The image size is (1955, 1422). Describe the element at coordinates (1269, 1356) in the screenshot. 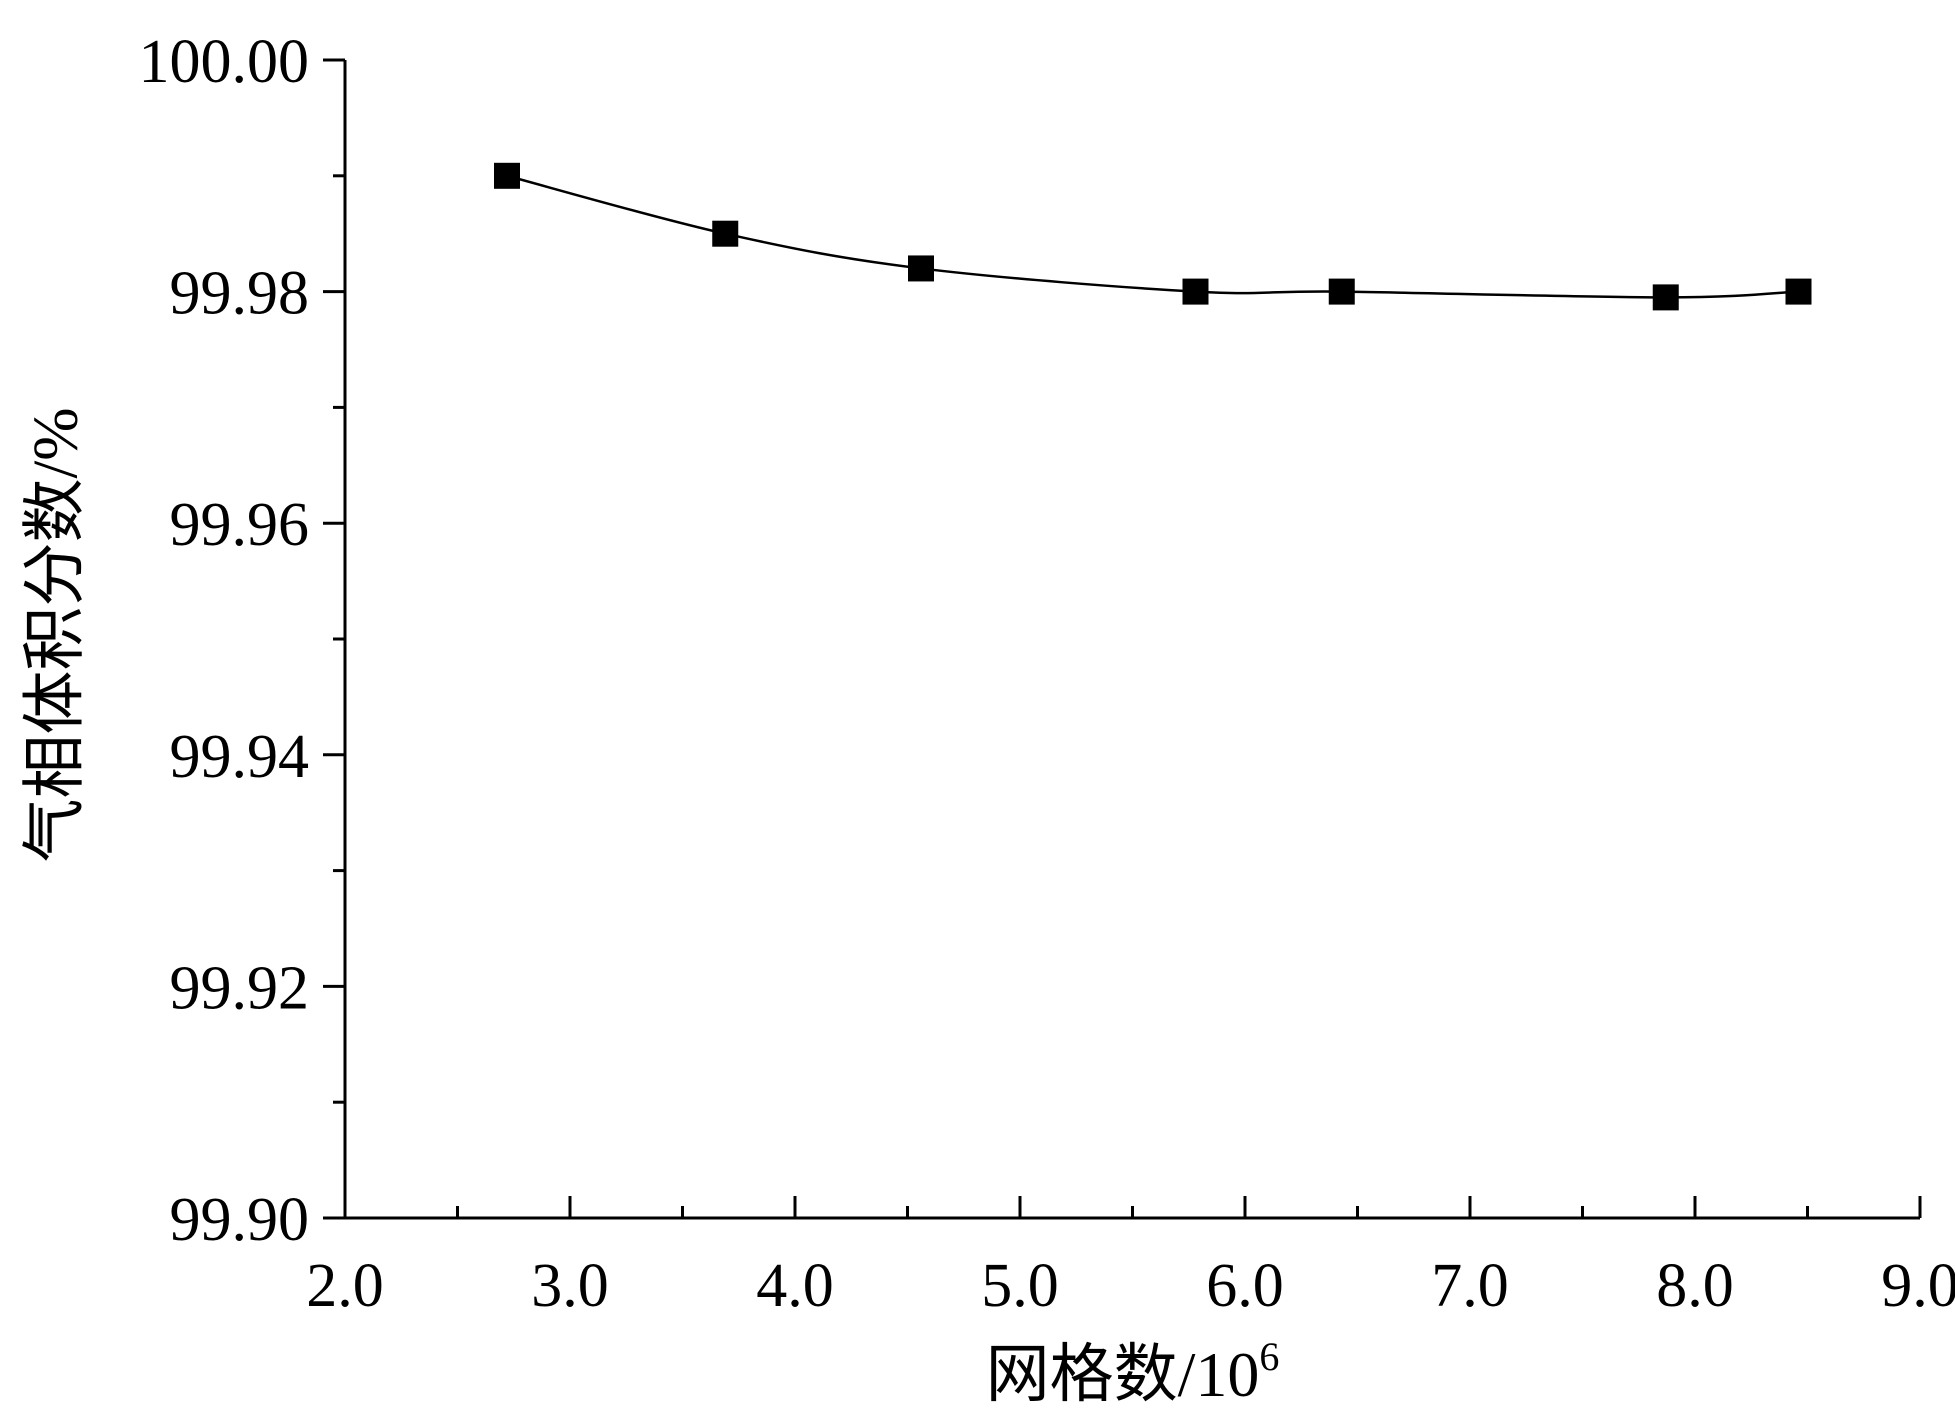

I see `x-axis-title-superscript: 6` at that location.